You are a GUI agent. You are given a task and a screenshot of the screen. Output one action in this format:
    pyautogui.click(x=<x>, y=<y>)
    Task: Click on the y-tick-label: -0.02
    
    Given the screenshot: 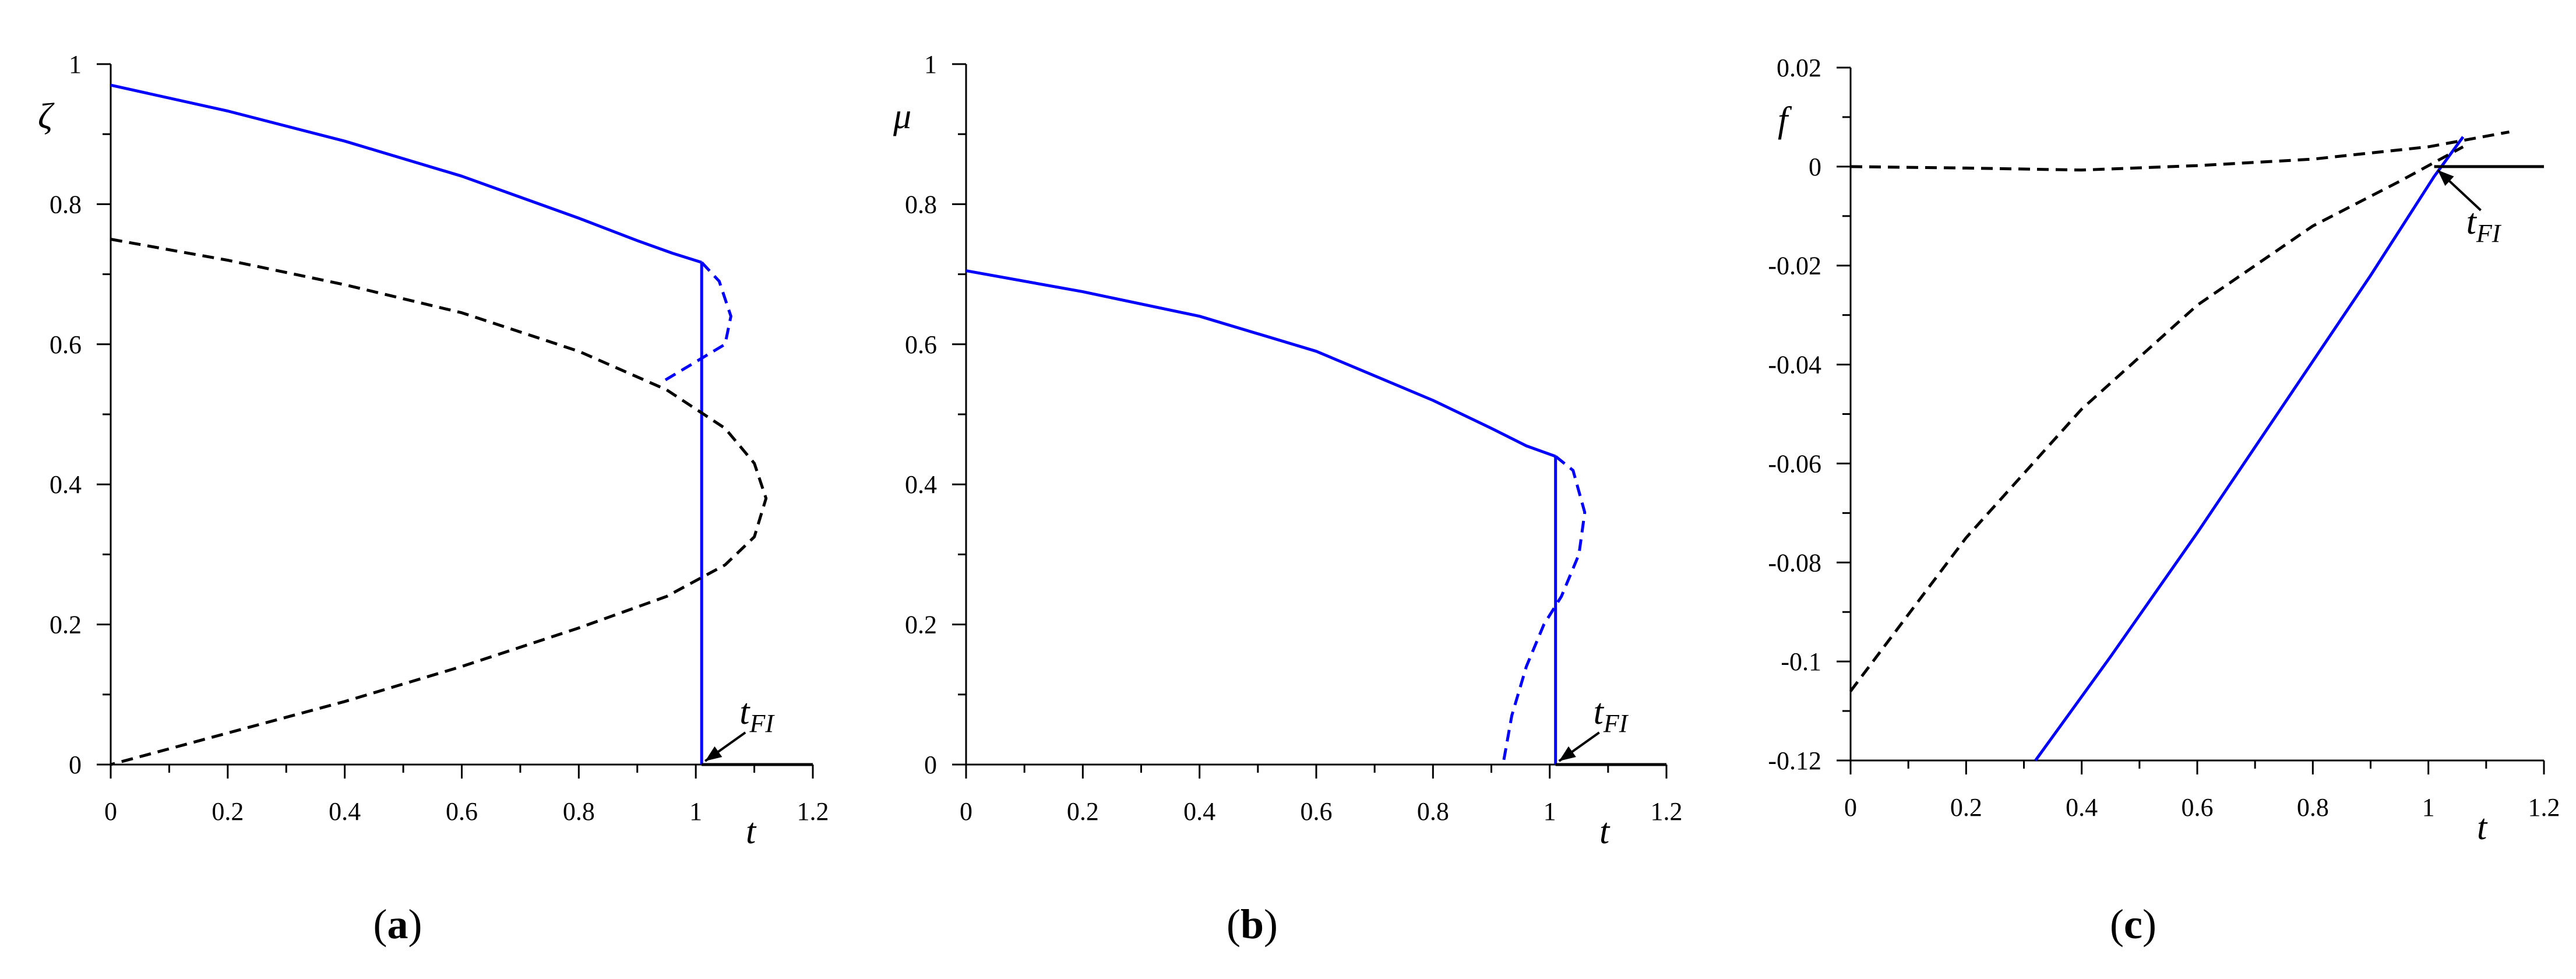 What is the action you would take?
    pyautogui.click(x=1794, y=266)
    